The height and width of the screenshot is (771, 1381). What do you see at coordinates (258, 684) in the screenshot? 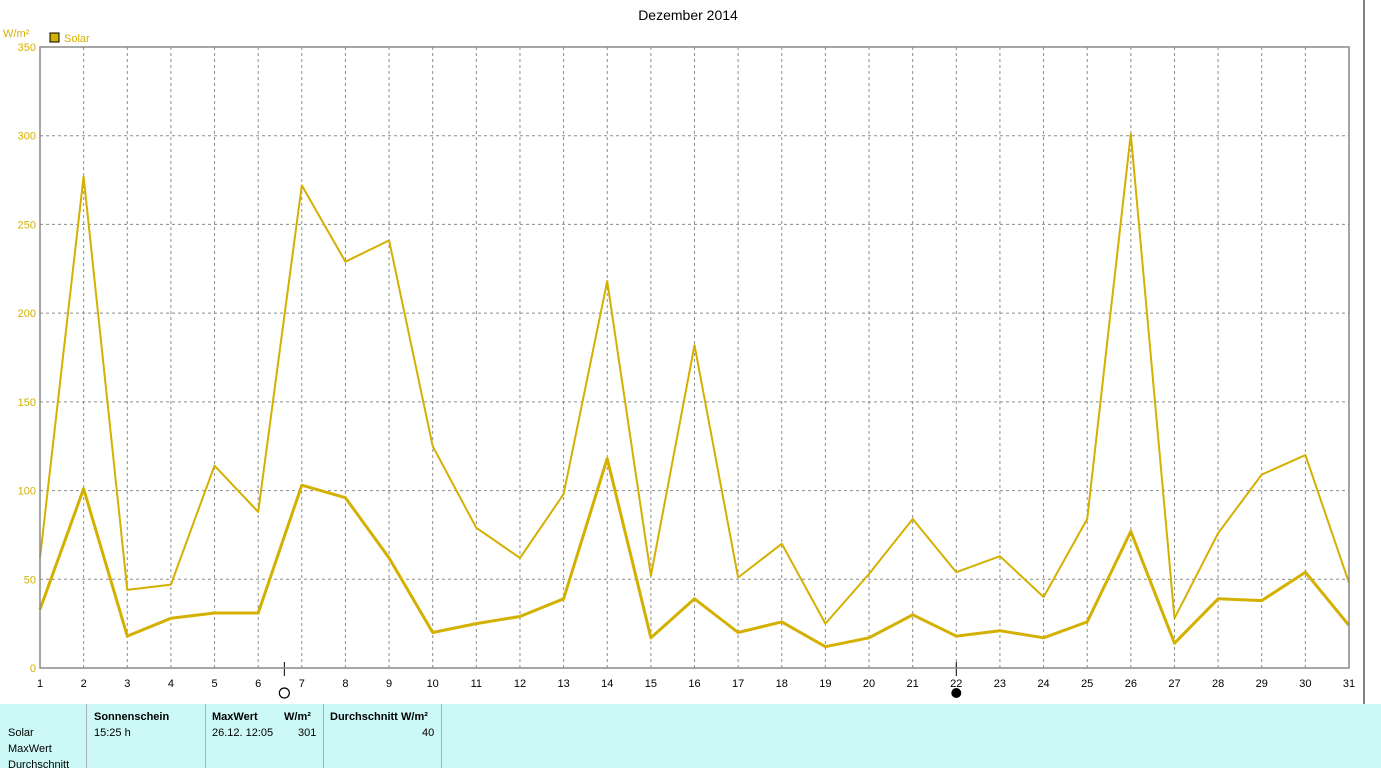
I see `x-tick-label: 6` at bounding box center [258, 684].